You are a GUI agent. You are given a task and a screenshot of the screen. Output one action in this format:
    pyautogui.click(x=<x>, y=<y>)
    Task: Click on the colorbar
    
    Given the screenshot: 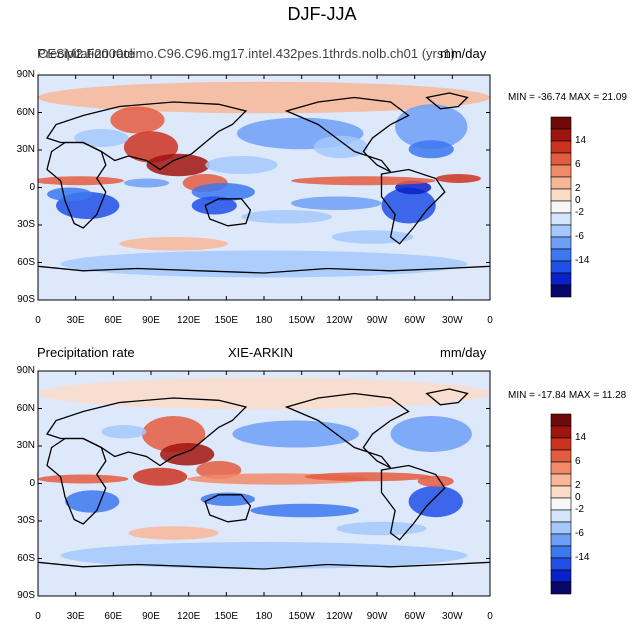 What is the action you would take?
    pyautogui.click(x=561, y=504)
    